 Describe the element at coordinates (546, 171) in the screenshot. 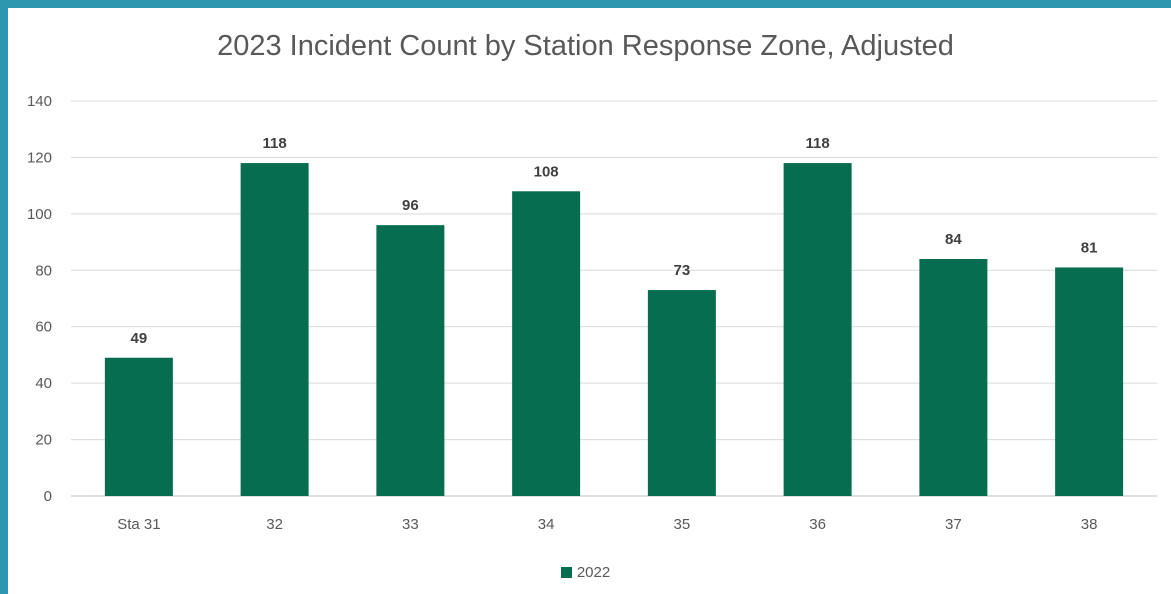

I see `data-label: 108` at that location.